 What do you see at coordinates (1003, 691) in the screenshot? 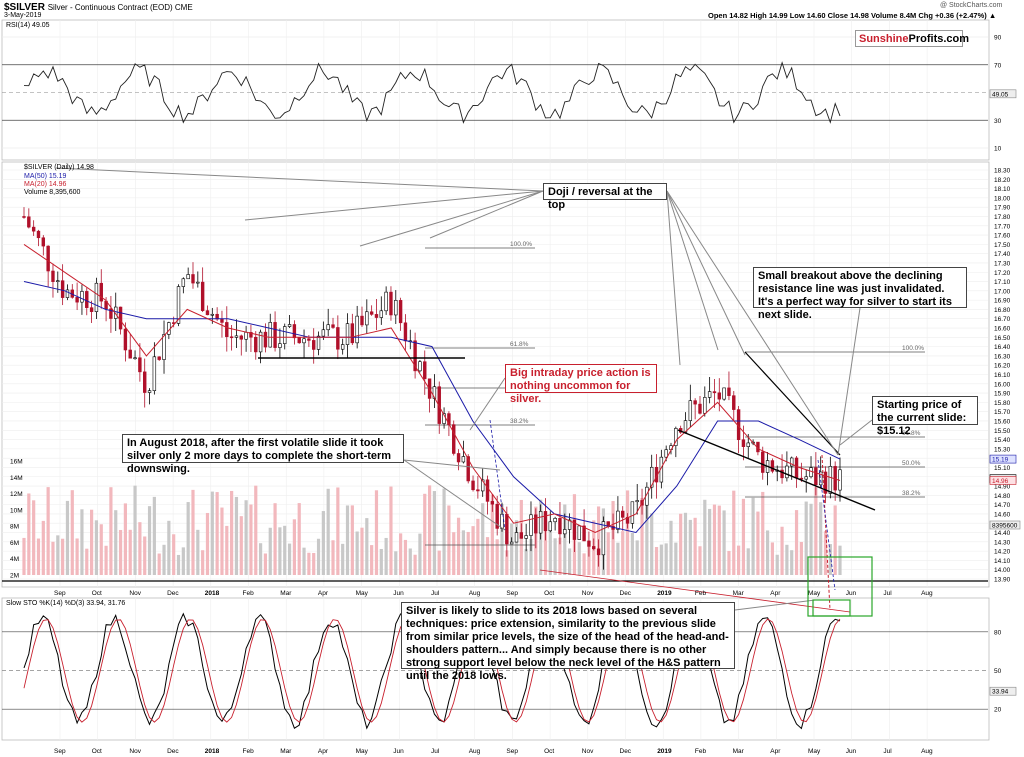
I see `sto-value-box` at bounding box center [1003, 691].